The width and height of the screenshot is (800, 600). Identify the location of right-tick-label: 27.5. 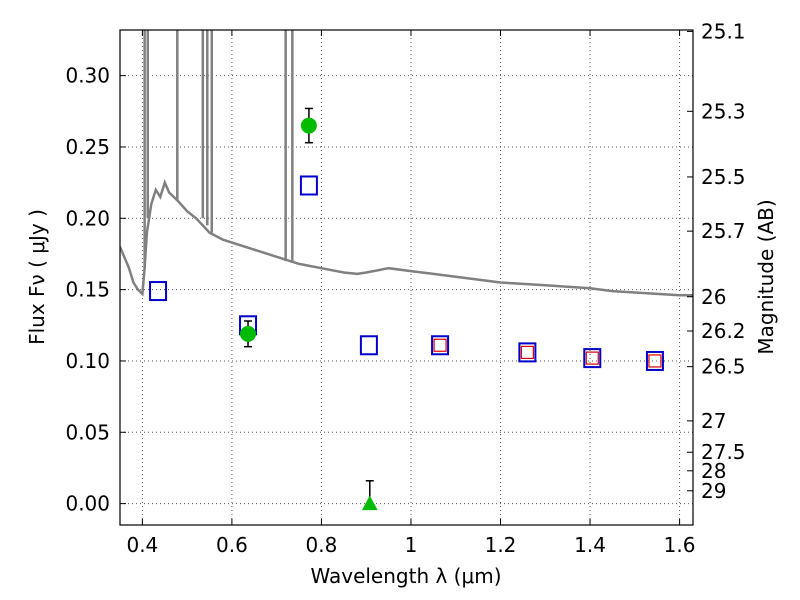
(723, 452).